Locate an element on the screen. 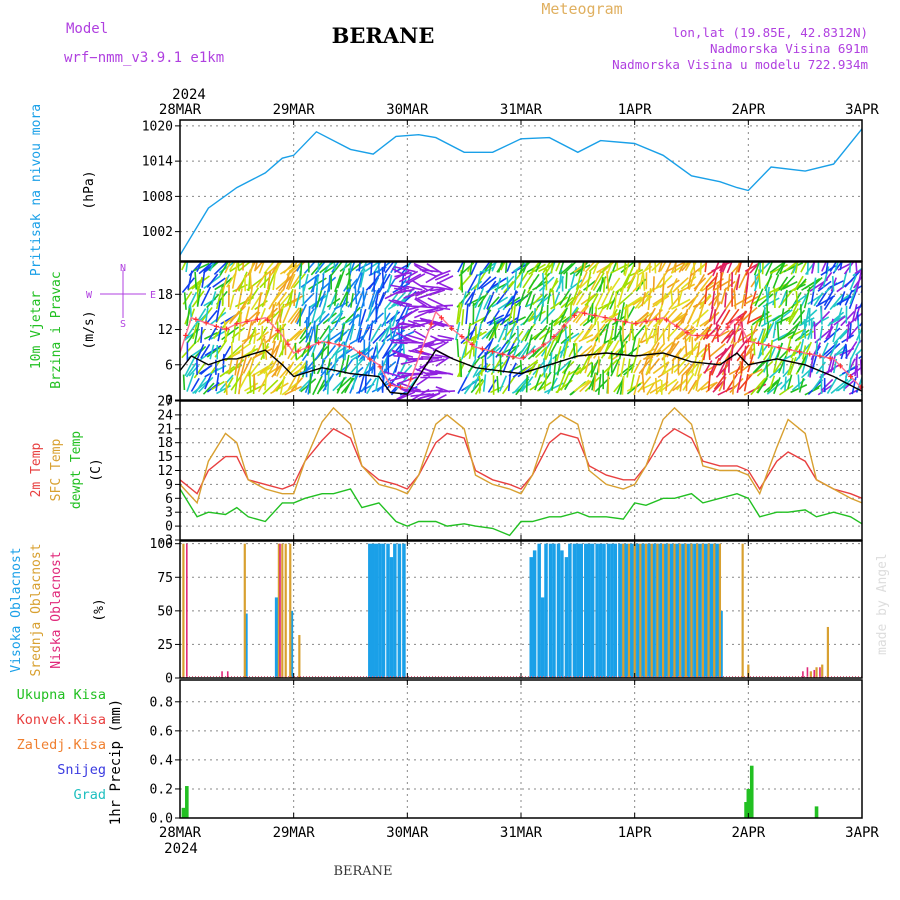 Image resolution: width=900 pixels, height=900 pixels. y-tick-label: 9 is located at coordinates (169, 485).